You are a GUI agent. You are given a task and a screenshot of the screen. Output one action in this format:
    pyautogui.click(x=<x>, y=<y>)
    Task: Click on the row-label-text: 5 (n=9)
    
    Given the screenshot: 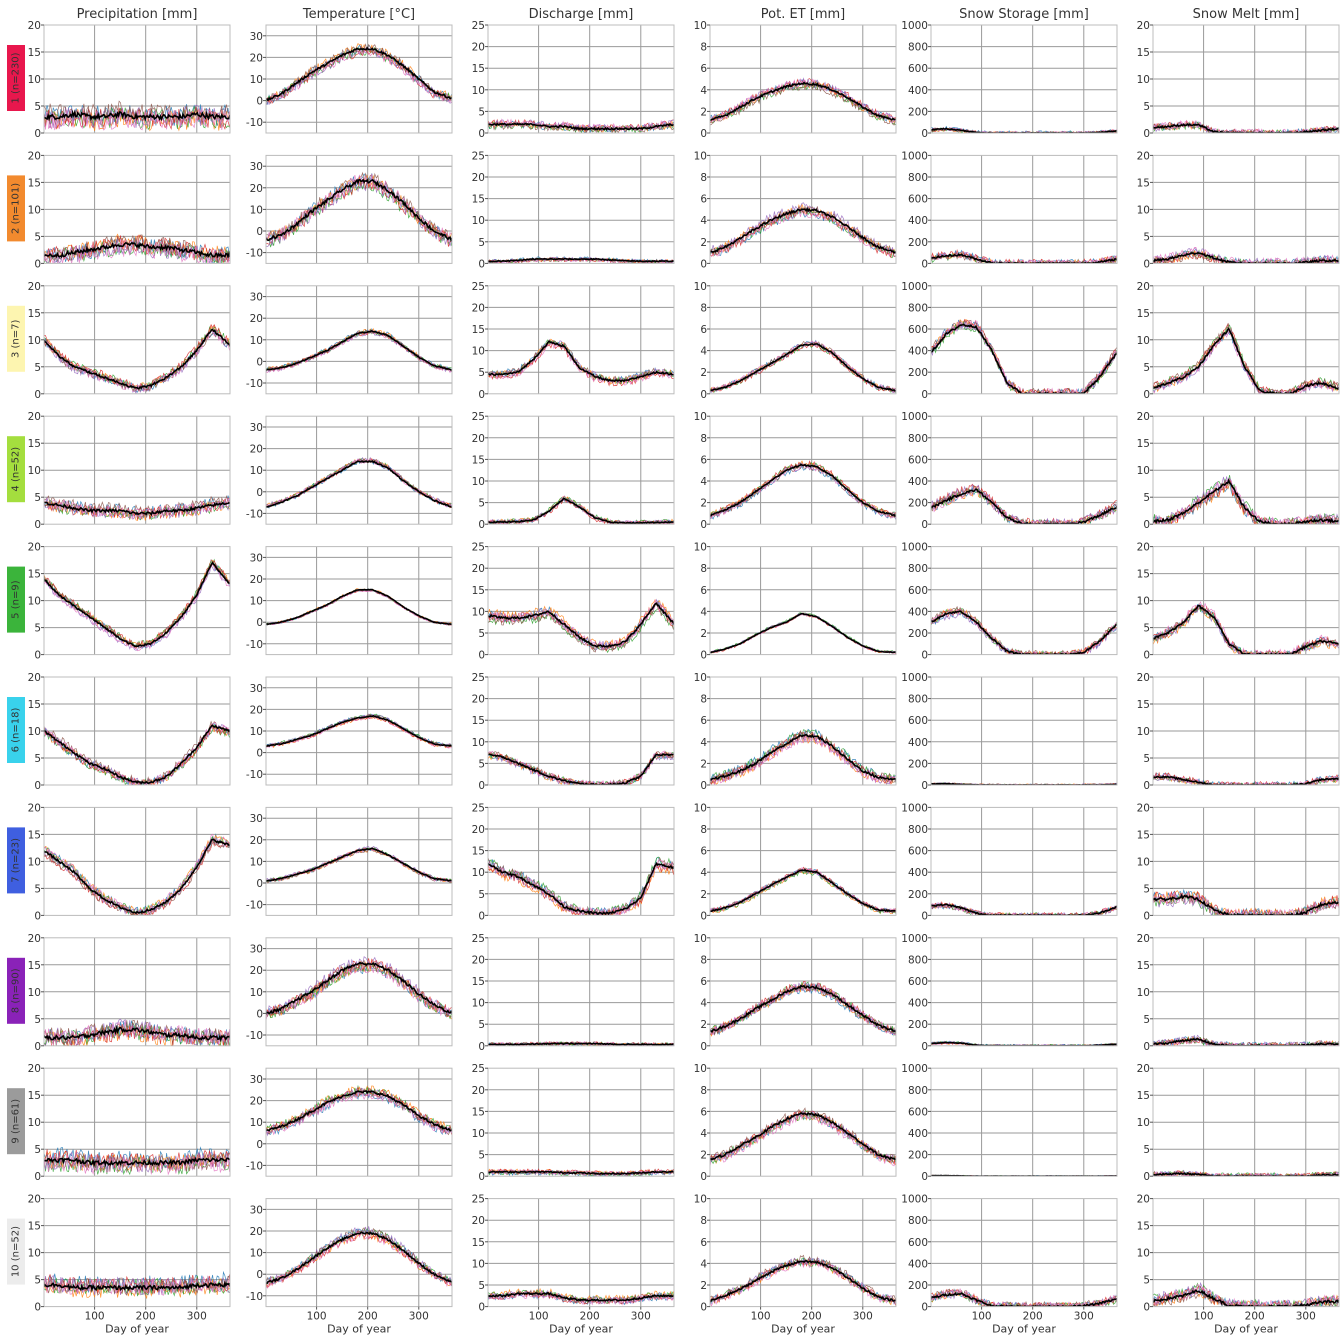 What is the action you would take?
    pyautogui.click(x=16, y=599)
    